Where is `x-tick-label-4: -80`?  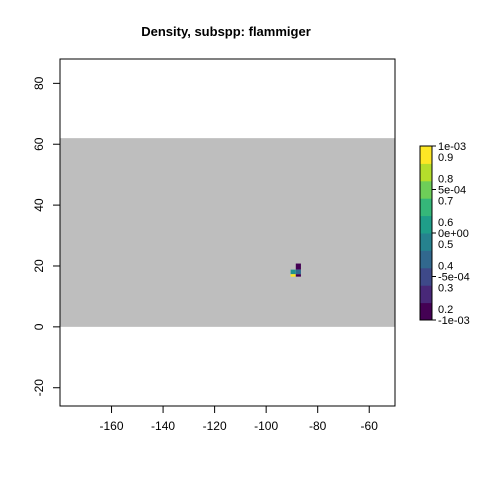
x-tick-label-4: -80 is located at coordinates (318, 426).